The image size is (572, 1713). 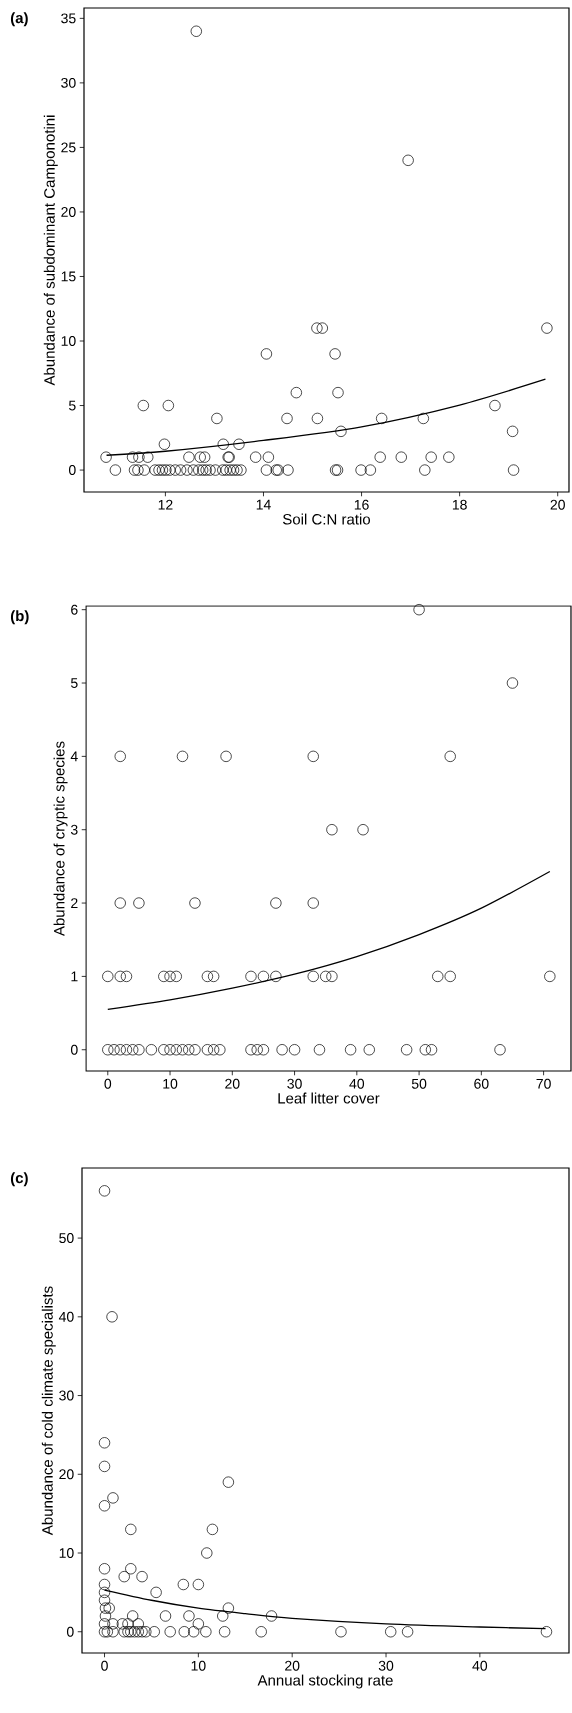 I want to click on y-tick-label: 5, so click(x=74, y=683).